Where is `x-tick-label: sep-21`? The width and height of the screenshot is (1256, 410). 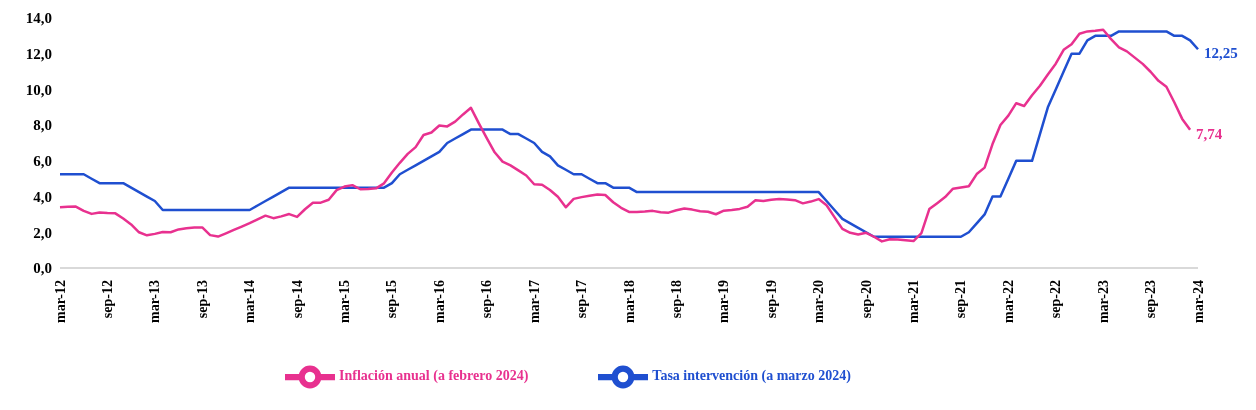 x-tick-label: sep-21 is located at coordinates (961, 299).